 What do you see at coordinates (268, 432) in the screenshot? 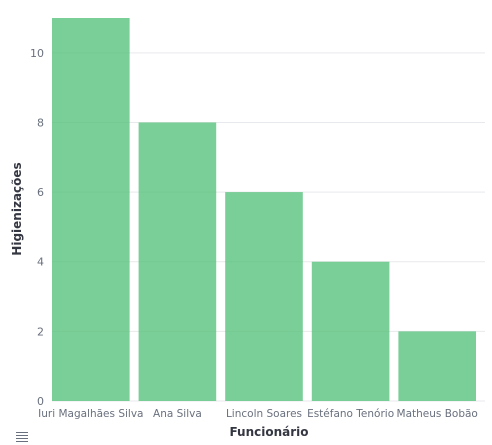
I see `x-axis-label: Funcionário` at bounding box center [268, 432].